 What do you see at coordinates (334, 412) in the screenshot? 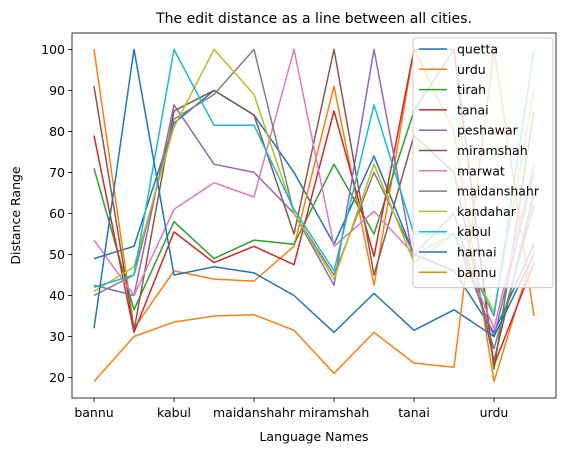
I see `x-tick-label: miramshah` at bounding box center [334, 412].